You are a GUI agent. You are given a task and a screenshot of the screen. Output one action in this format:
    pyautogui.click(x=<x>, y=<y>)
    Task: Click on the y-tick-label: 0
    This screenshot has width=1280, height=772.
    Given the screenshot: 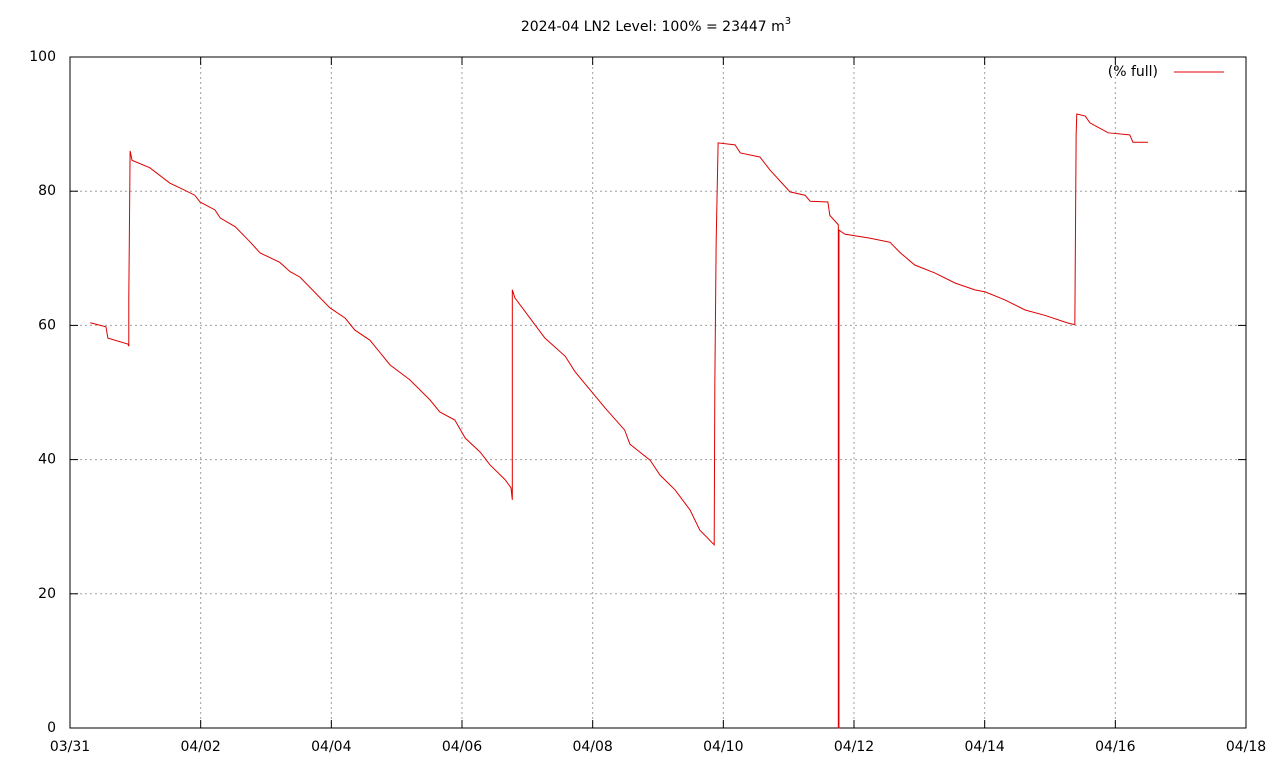 What is the action you would take?
    pyautogui.click(x=51, y=728)
    